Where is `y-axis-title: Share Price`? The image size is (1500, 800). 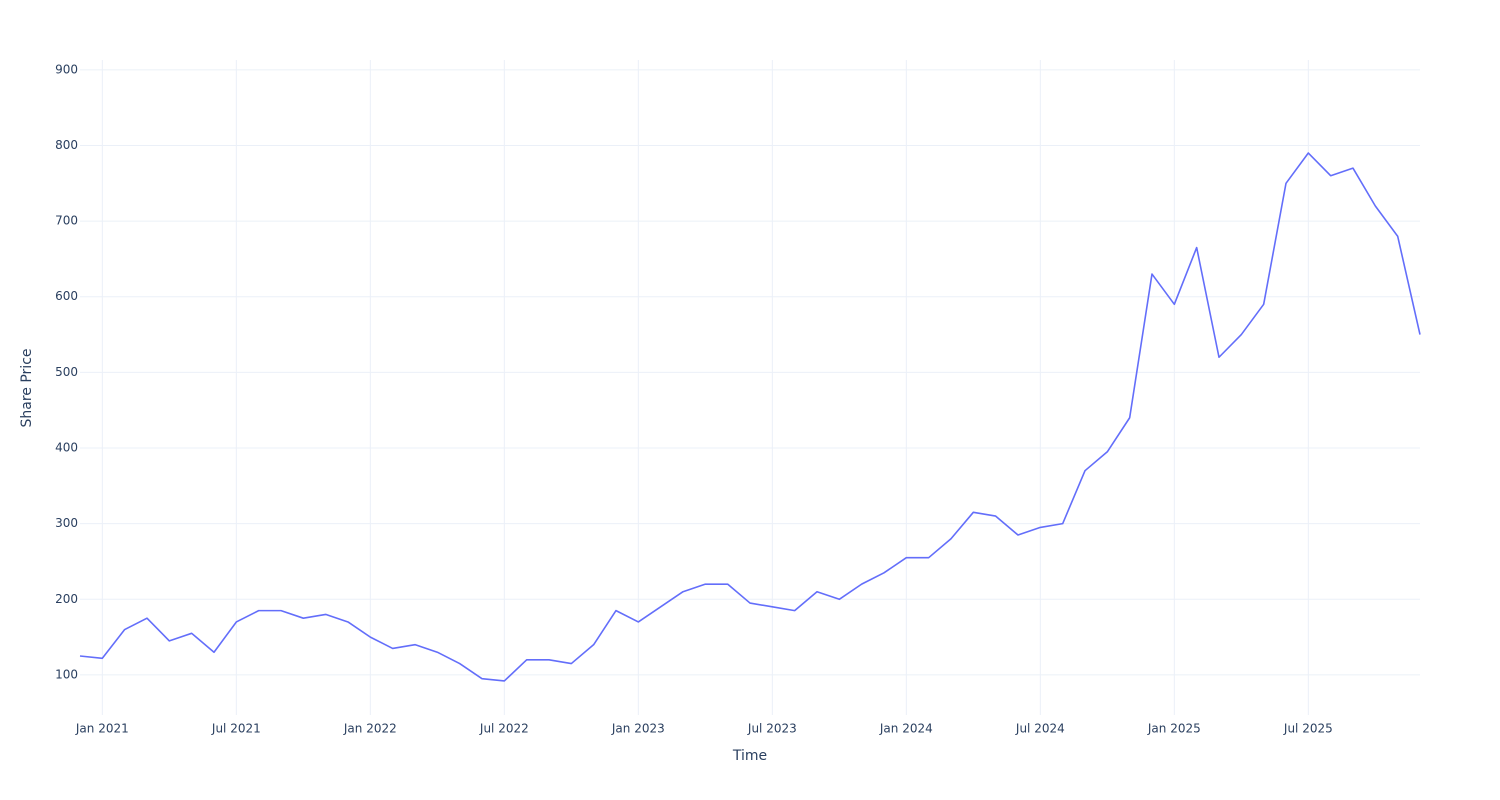 y-axis-title: Share Price is located at coordinates (27, 387).